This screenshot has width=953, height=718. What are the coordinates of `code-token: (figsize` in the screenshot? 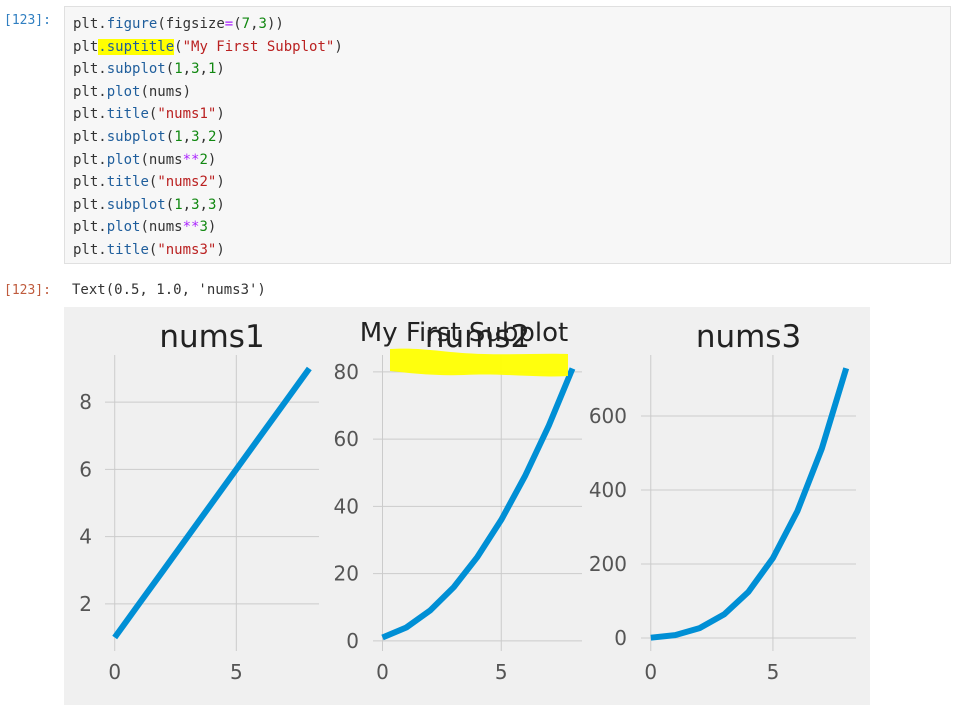 It's located at (191, 24).